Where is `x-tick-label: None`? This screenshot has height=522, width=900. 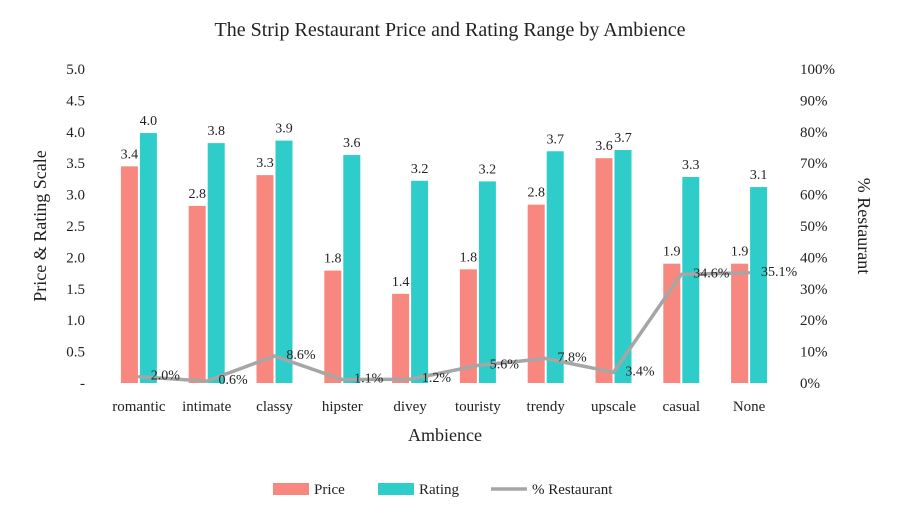 x-tick-label: None is located at coordinates (749, 407).